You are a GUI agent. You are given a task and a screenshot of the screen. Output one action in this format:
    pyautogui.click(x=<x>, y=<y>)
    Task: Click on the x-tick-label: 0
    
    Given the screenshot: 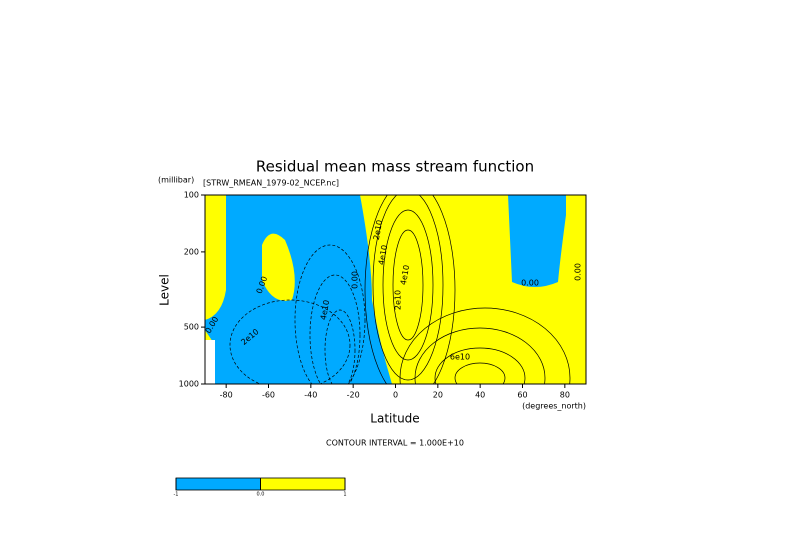 What is the action you would take?
    pyautogui.click(x=395, y=395)
    